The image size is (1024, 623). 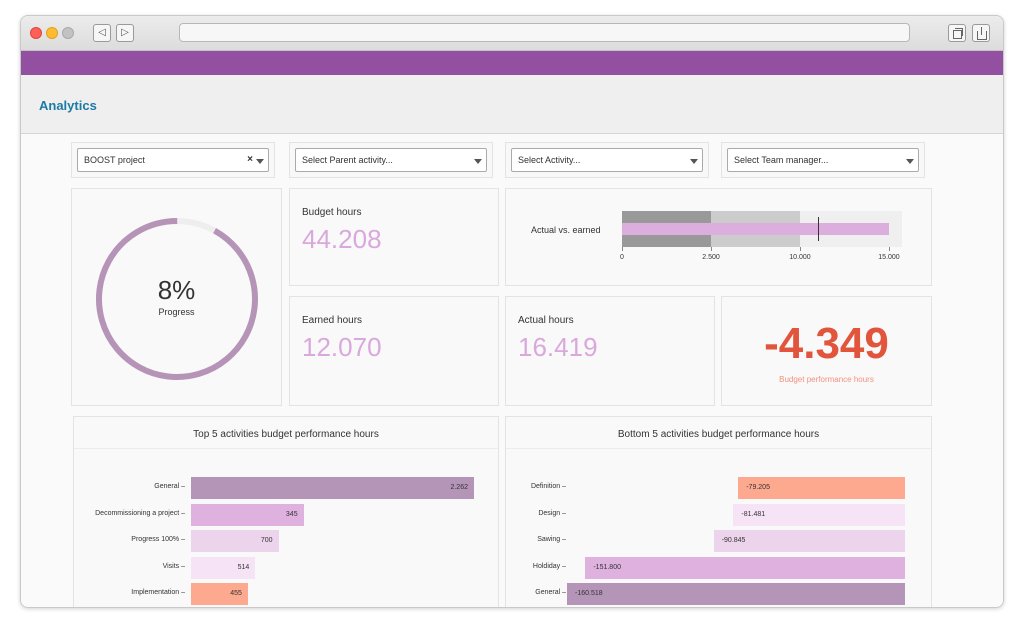 What do you see at coordinates (981, 33) in the screenshot?
I see `share-icon` at bounding box center [981, 33].